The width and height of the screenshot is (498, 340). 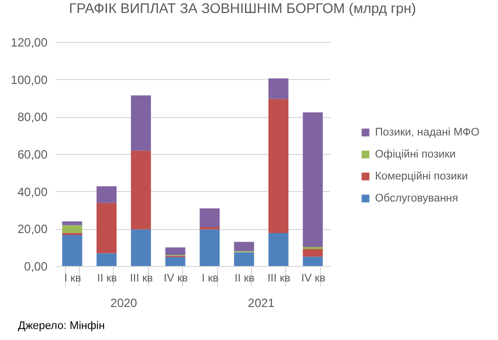 I want to click on y-tick-label: 120,00, so click(x=29, y=43).